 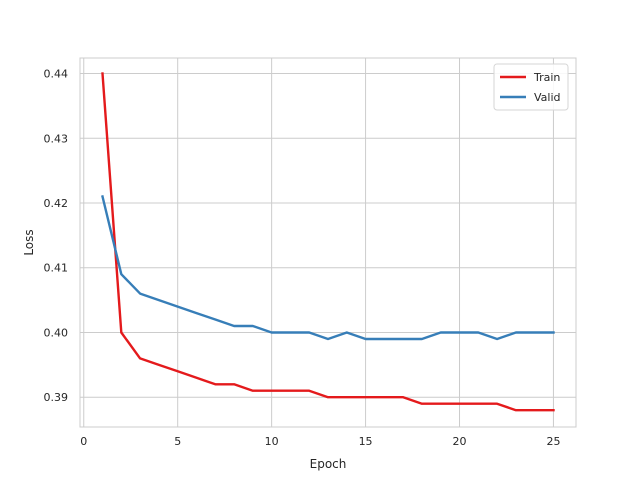 I want to click on x-tick-label: 5, so click(x=177, y=441).